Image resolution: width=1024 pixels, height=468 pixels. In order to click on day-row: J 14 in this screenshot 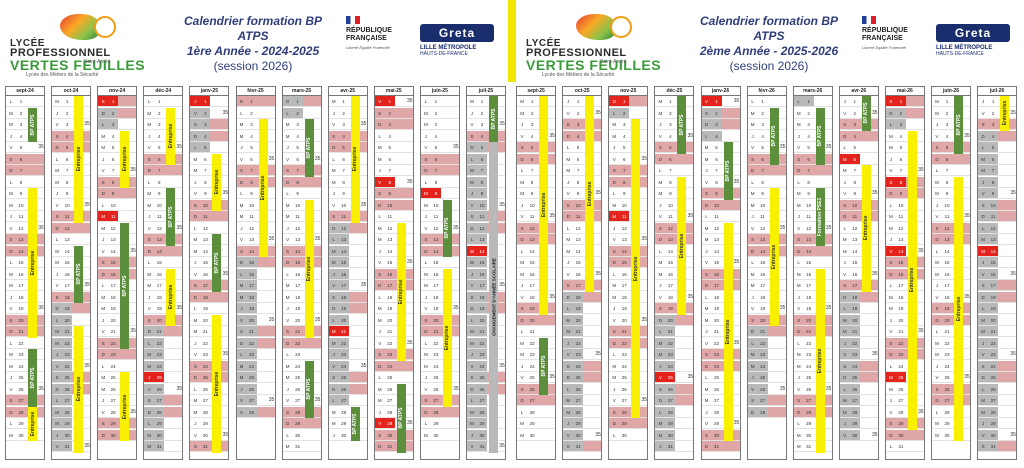, I will do `click(720, 251)`.